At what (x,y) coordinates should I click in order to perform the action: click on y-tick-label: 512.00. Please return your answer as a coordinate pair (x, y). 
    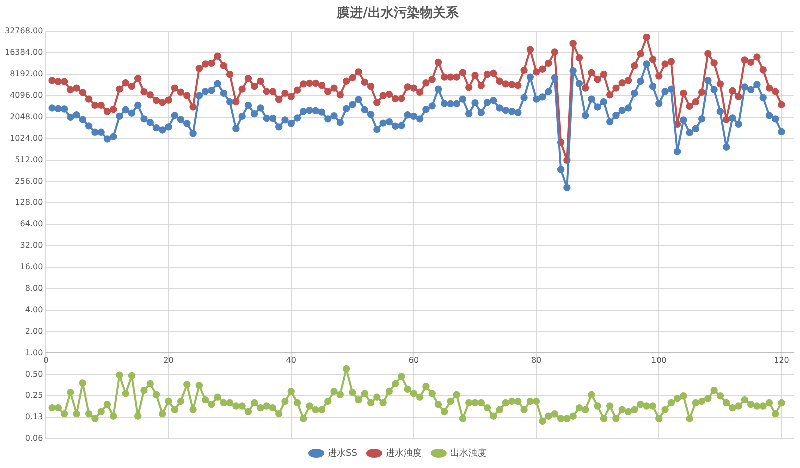
    Looking at the image, I should click on (29, 159).